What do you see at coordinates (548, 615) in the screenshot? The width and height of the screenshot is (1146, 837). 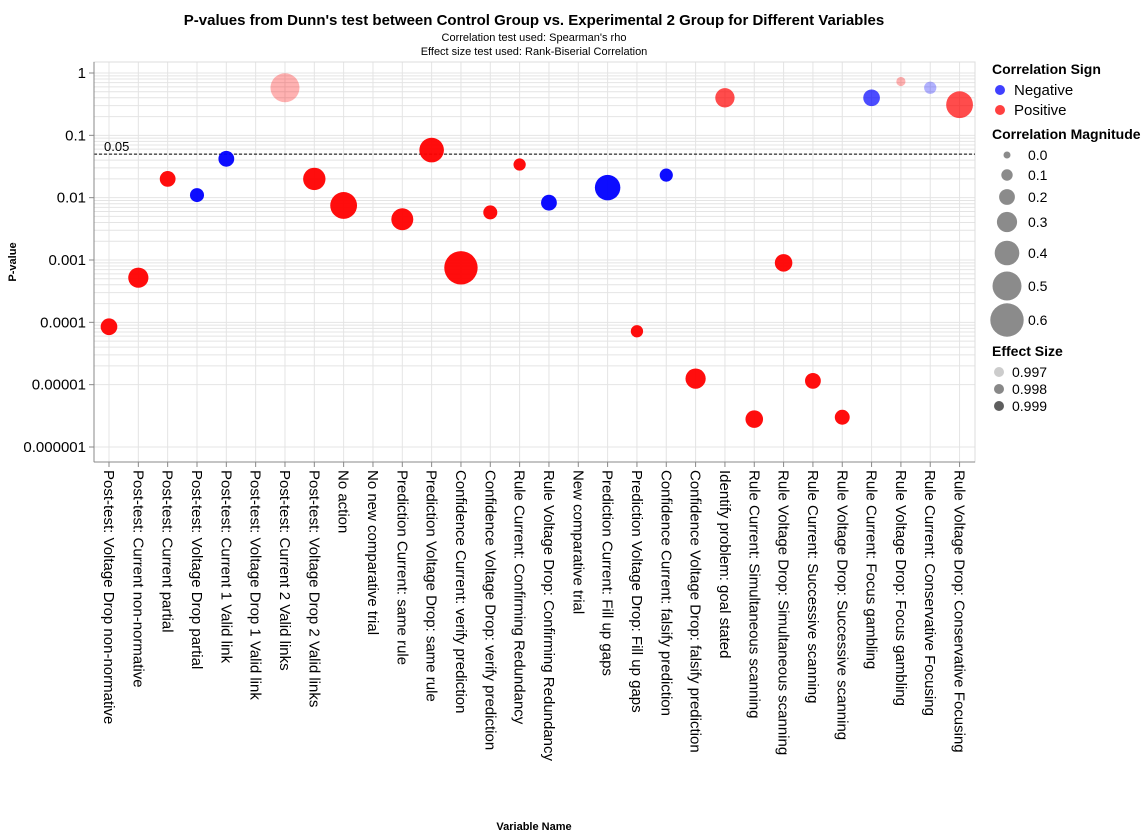 I see `x-tick-label: Rule Voltage Drop: Confirming Redundancy` at bounding box center [548, 615].